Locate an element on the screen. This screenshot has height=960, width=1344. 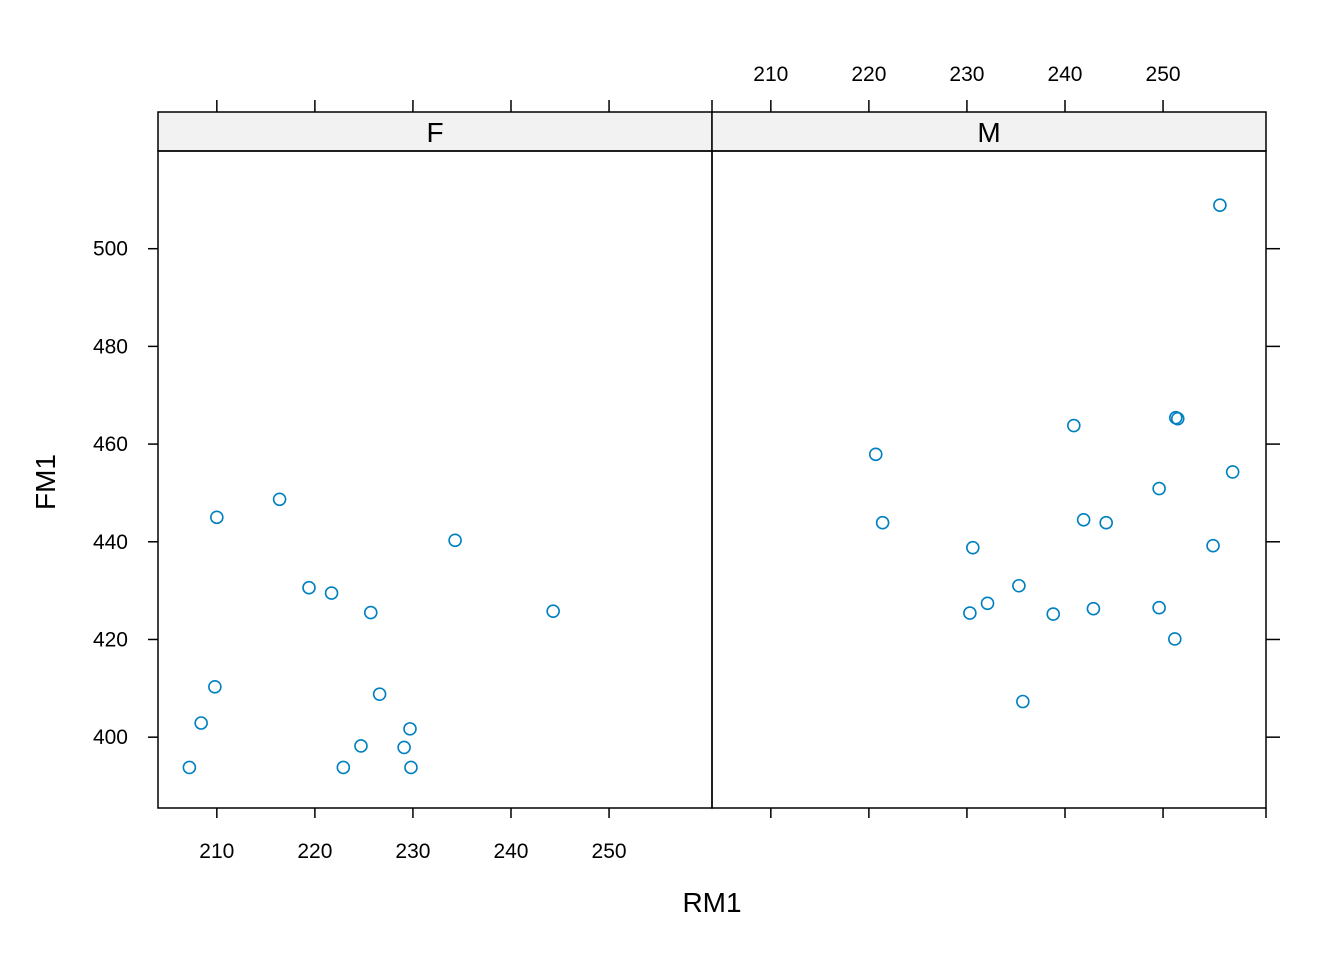
x-tick-label-top: 220 is located at coordinates (868, 74).